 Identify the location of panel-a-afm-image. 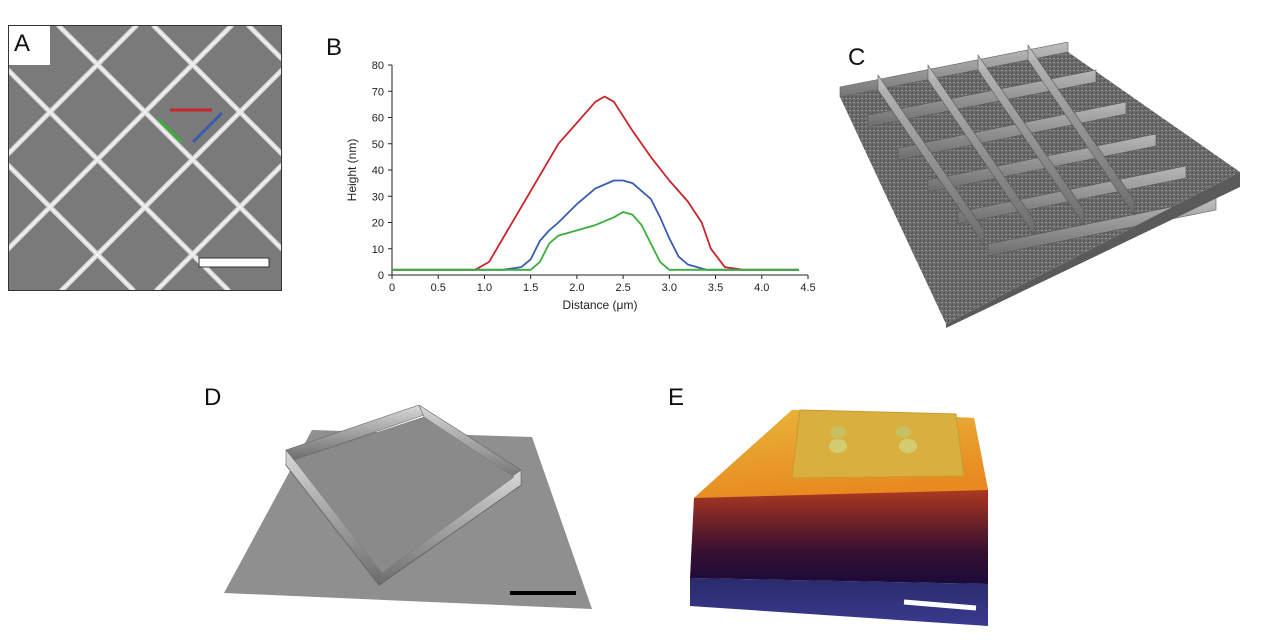
(145, 158).